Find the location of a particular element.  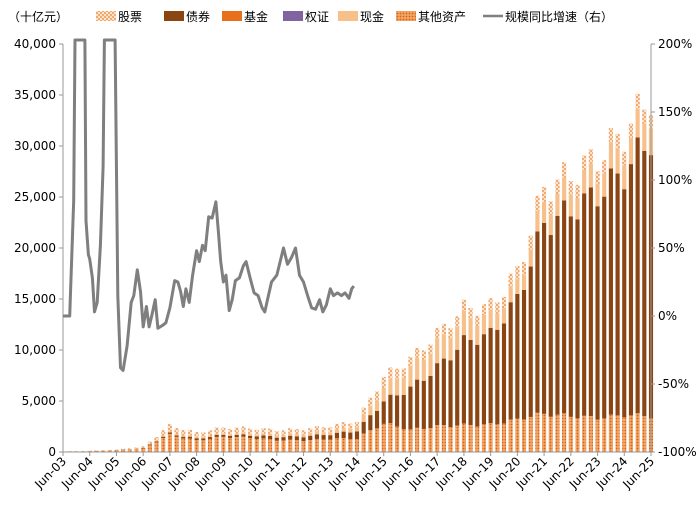

legend-item-bond: 债券 is located at coordinates (187, 16).